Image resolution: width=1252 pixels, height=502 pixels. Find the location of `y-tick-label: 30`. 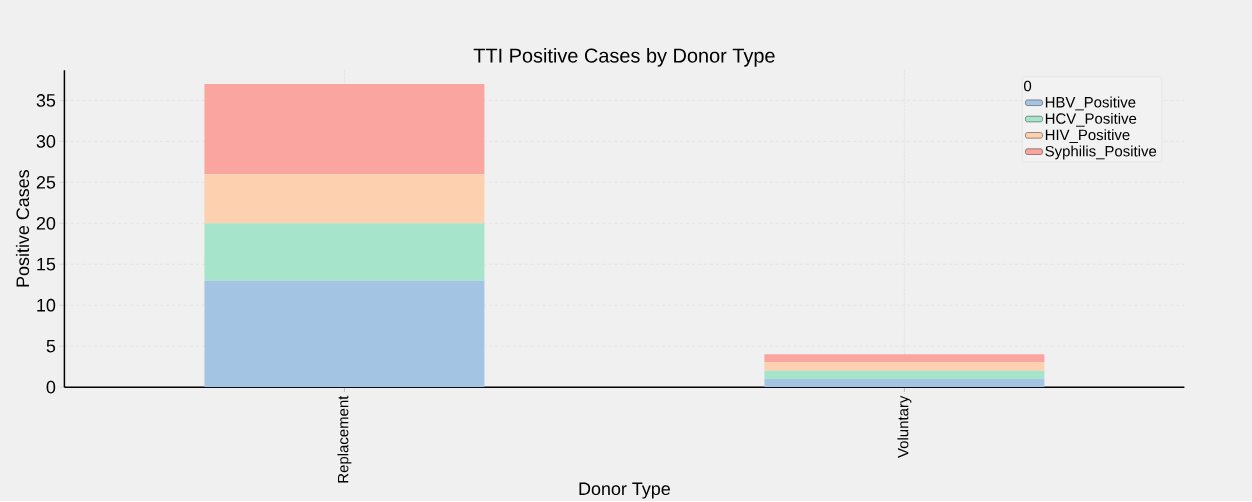

y-tick-label: 30 is located at coordinates (46, 141).